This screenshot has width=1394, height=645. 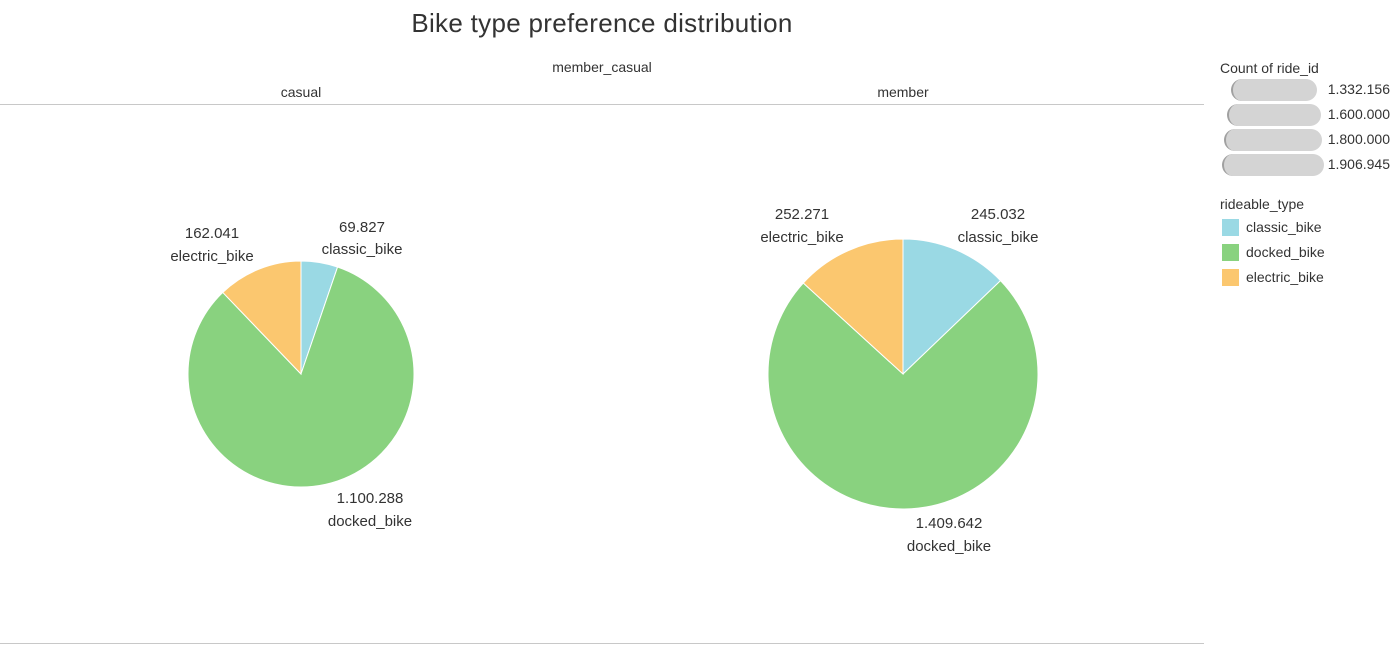 I want to click on pie-value-label-member-electric-bike: 252.271, so click(x=802, y=214).